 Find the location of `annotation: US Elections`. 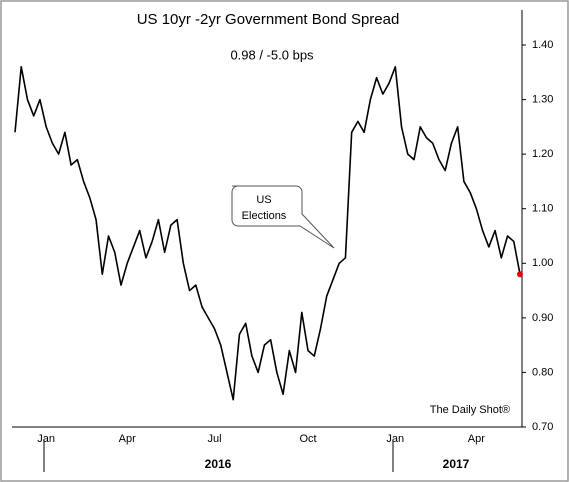

annotation: US Elections is located at coordinates (283, 217).